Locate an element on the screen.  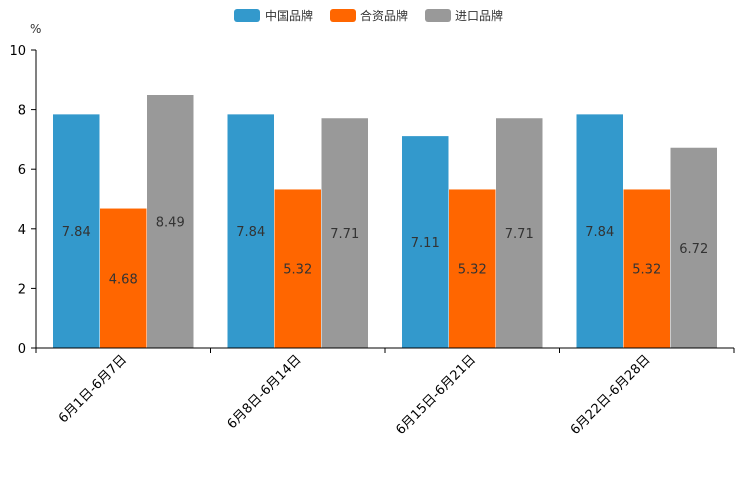
y-tick-label: 2 is located at coordinates (22, 289).